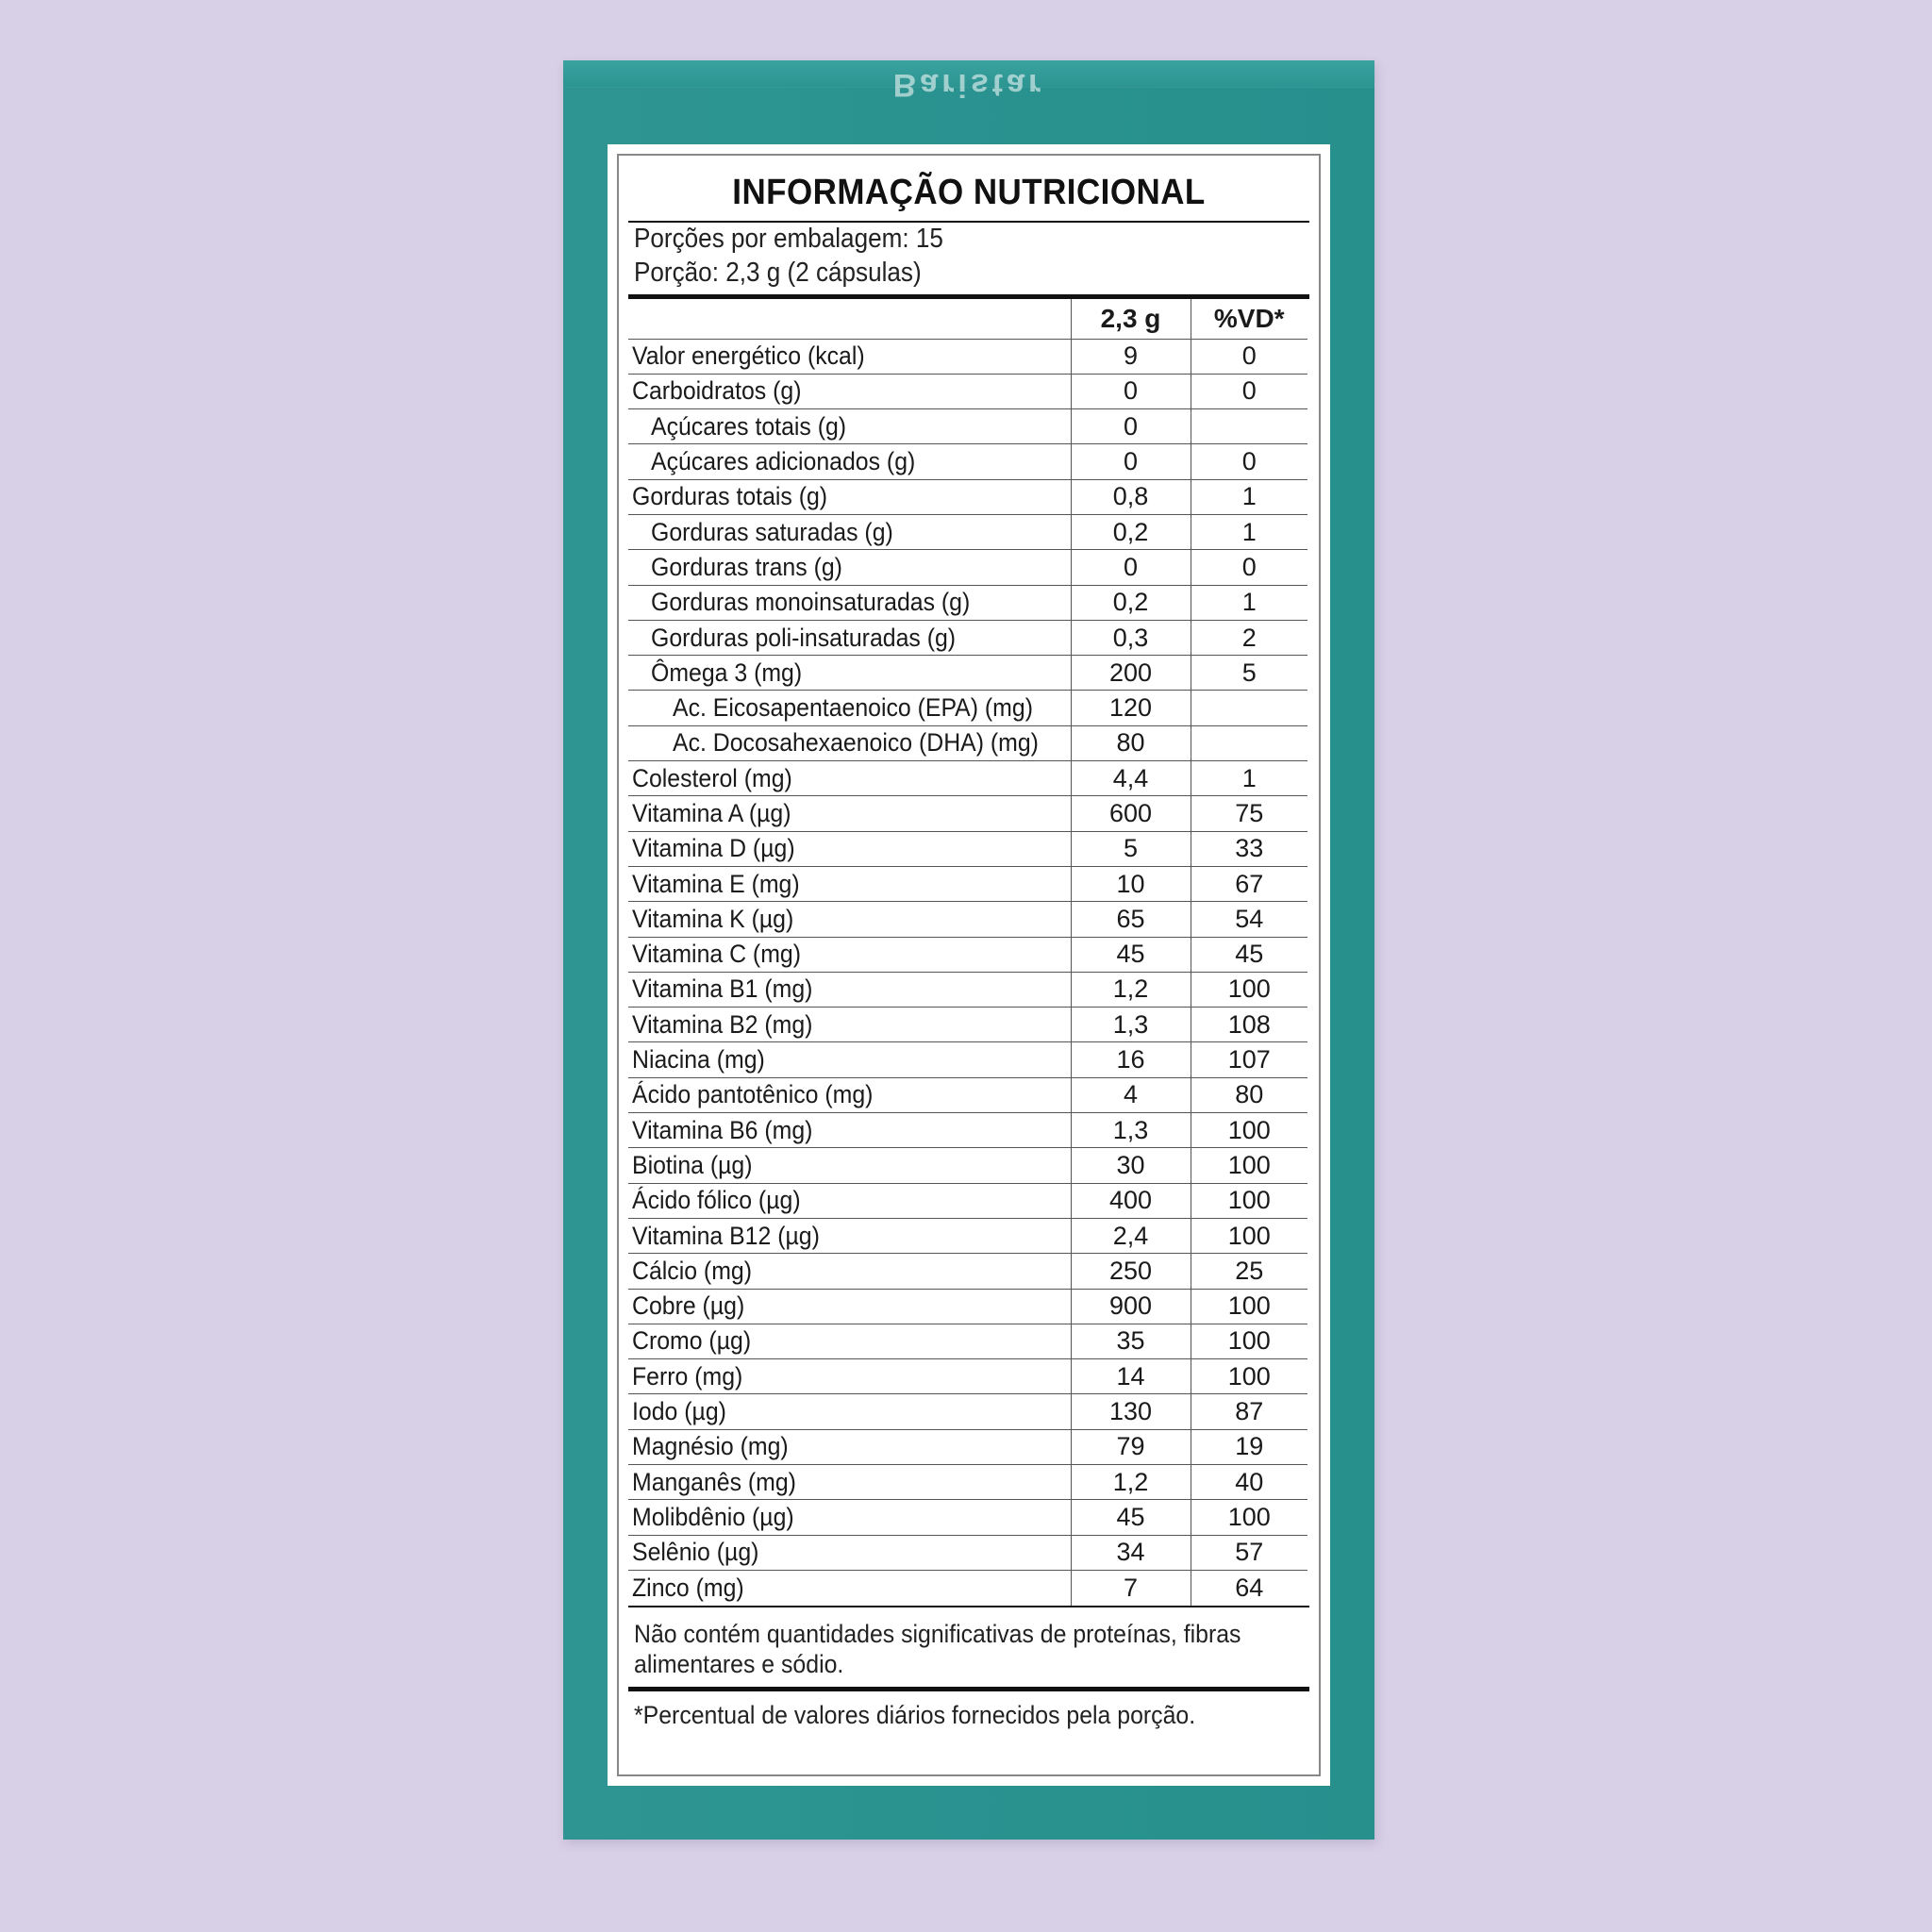  I want to click on nutrient-name-text: Açúcares totais (g), so click(749, 426).